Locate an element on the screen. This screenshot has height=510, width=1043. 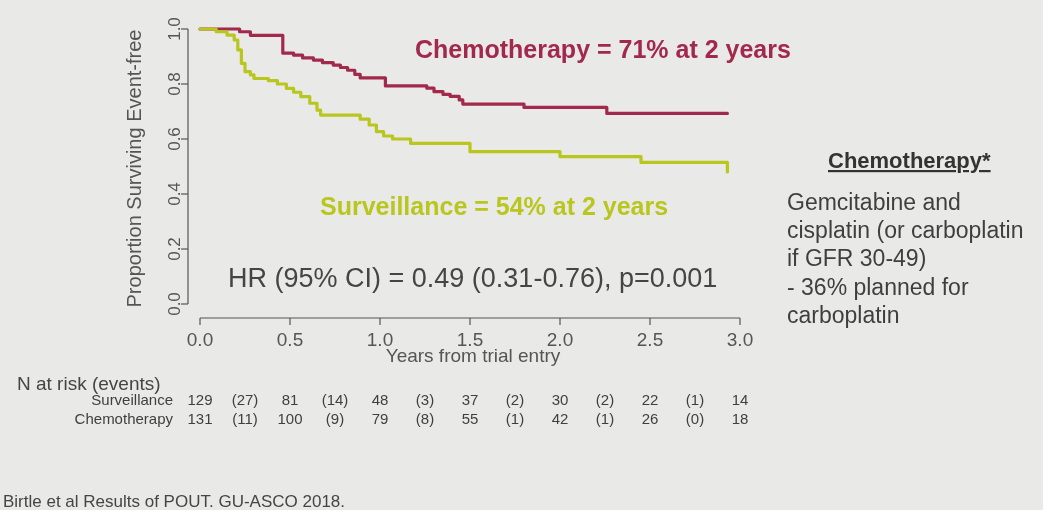
text: Chemotherapy 131 (11) 100 (9) 79 (8) 55 (1) 42 (1) 26 (0) 18 is located at coordinates (411, 418).